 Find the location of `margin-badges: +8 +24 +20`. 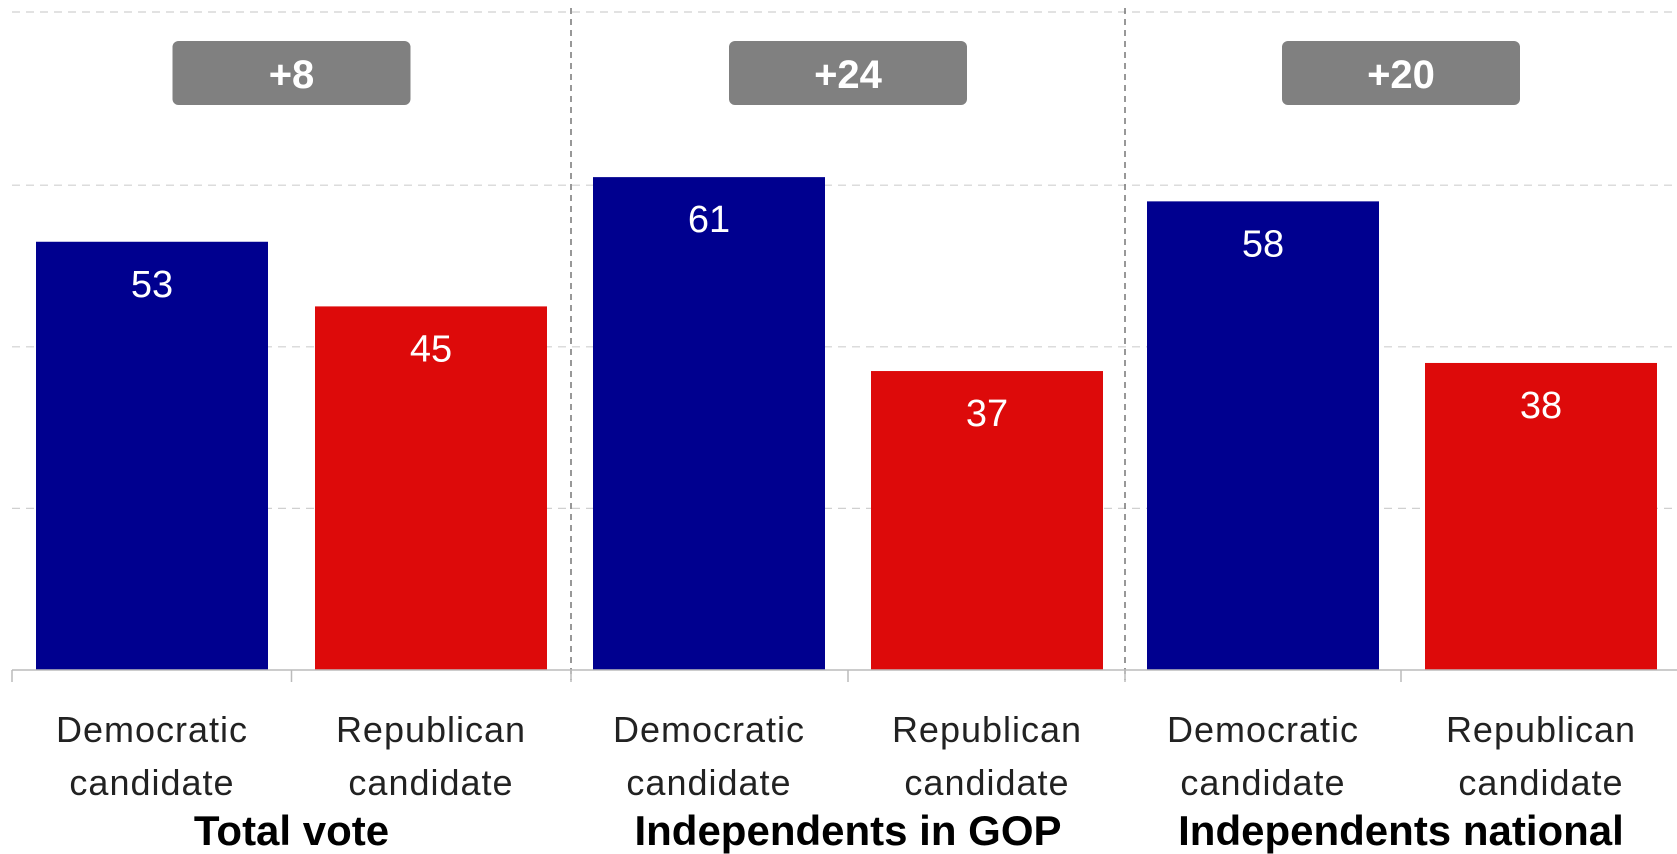

margin-badges: +8 +24 +20 is located at coordinates (846, 73).